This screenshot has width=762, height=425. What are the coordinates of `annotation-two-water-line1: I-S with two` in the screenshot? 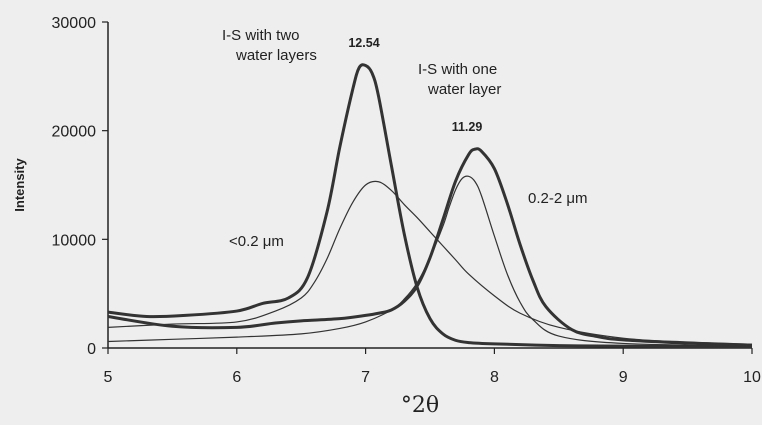 It's located at (261, 35).